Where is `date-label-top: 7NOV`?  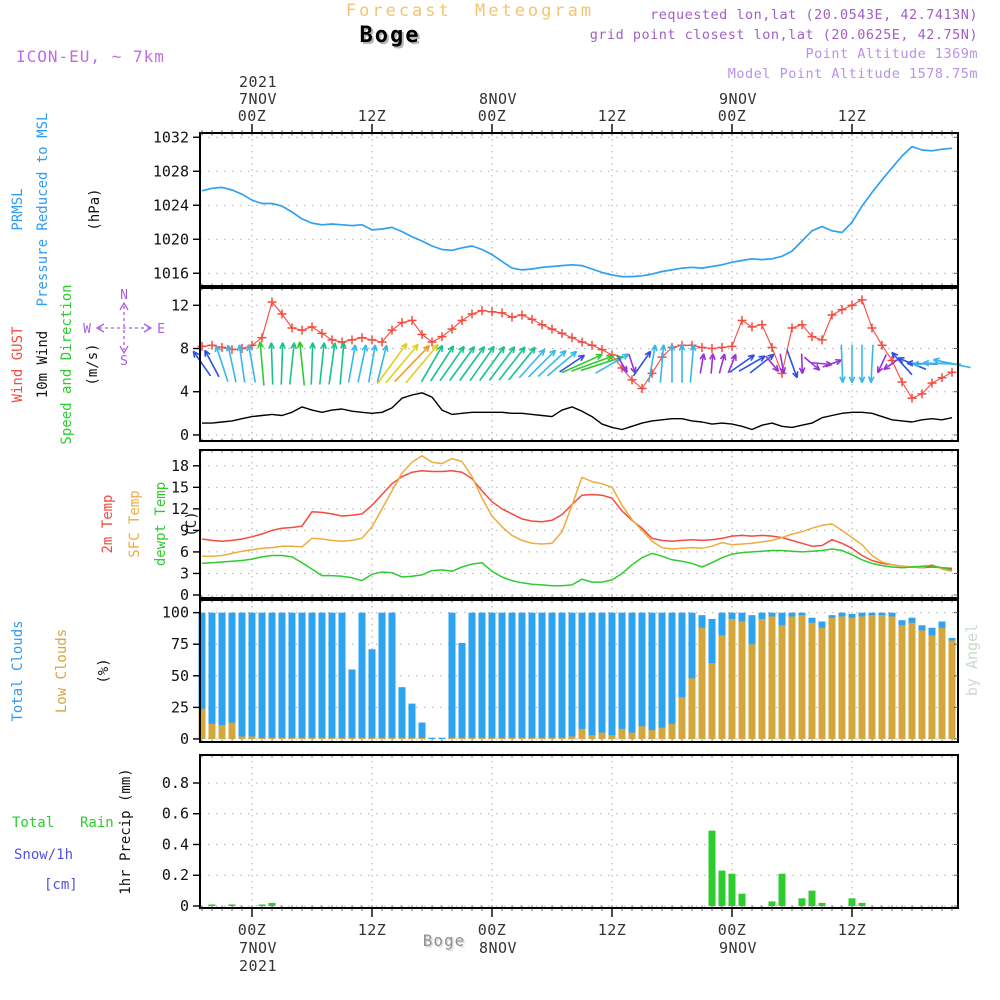
date-label-top: 7NOV is located at coordinates (258, 99).